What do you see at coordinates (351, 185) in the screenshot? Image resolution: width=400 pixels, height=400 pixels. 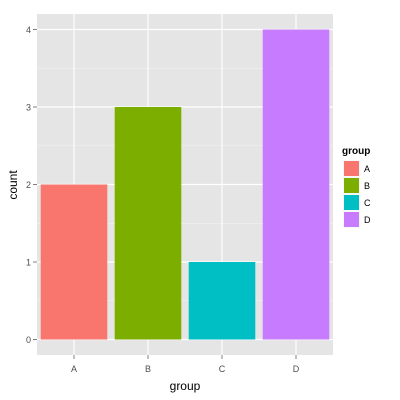 I see `legend-swatch-B` at bounding box center [351, 185].